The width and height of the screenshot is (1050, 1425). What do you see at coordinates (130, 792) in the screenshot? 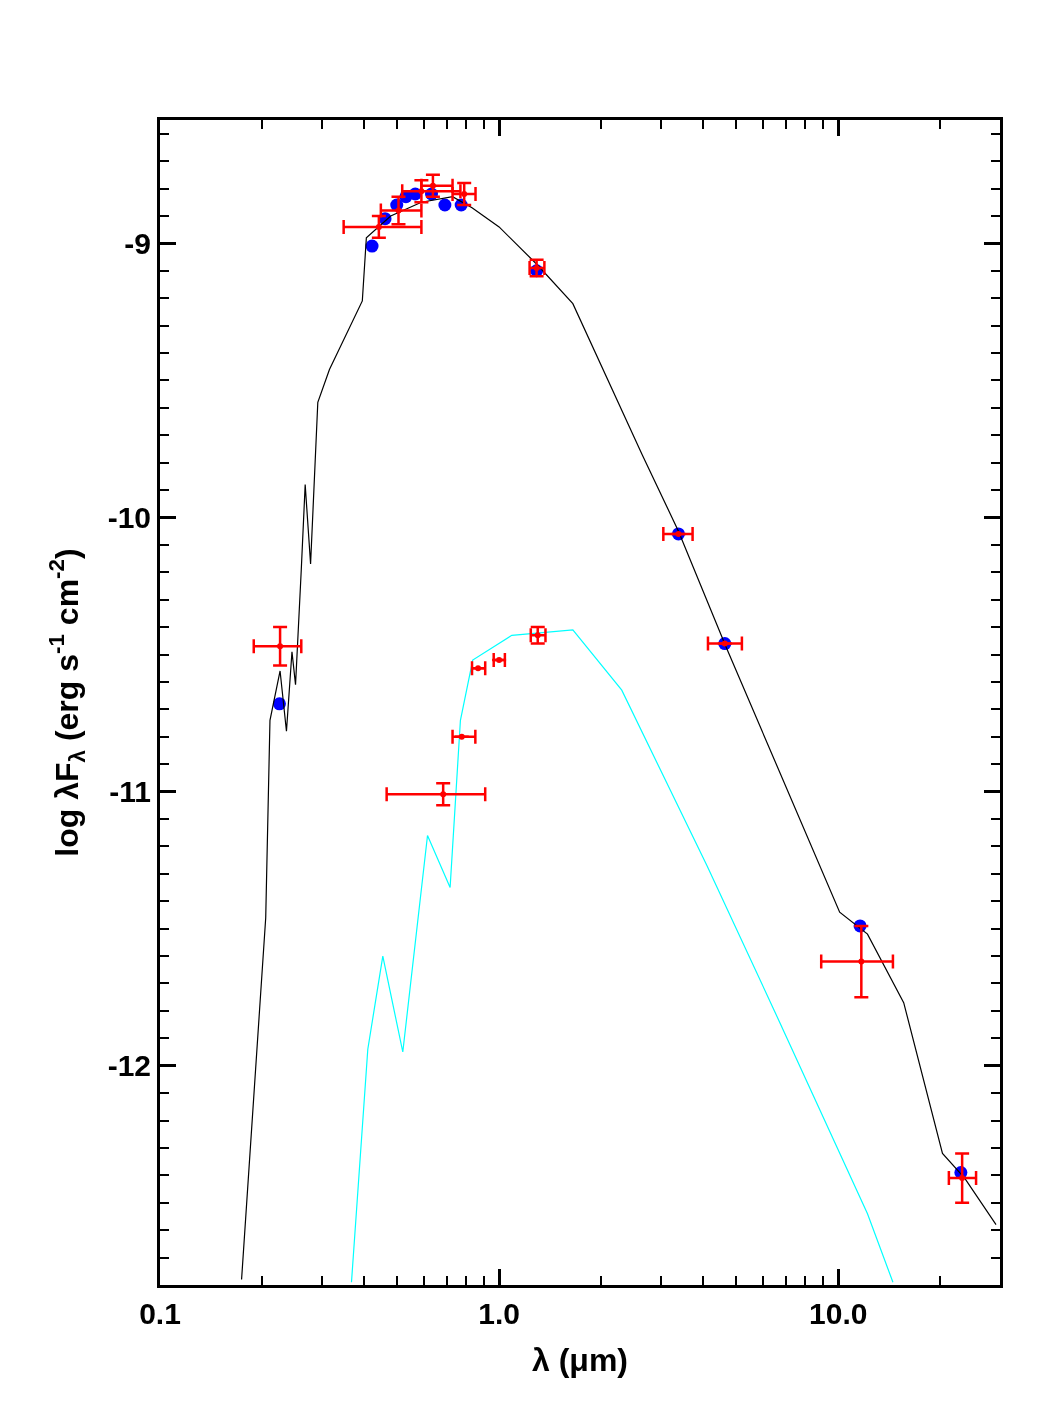
I see `y-tick-label: -11` at bounding box center [130, 792].